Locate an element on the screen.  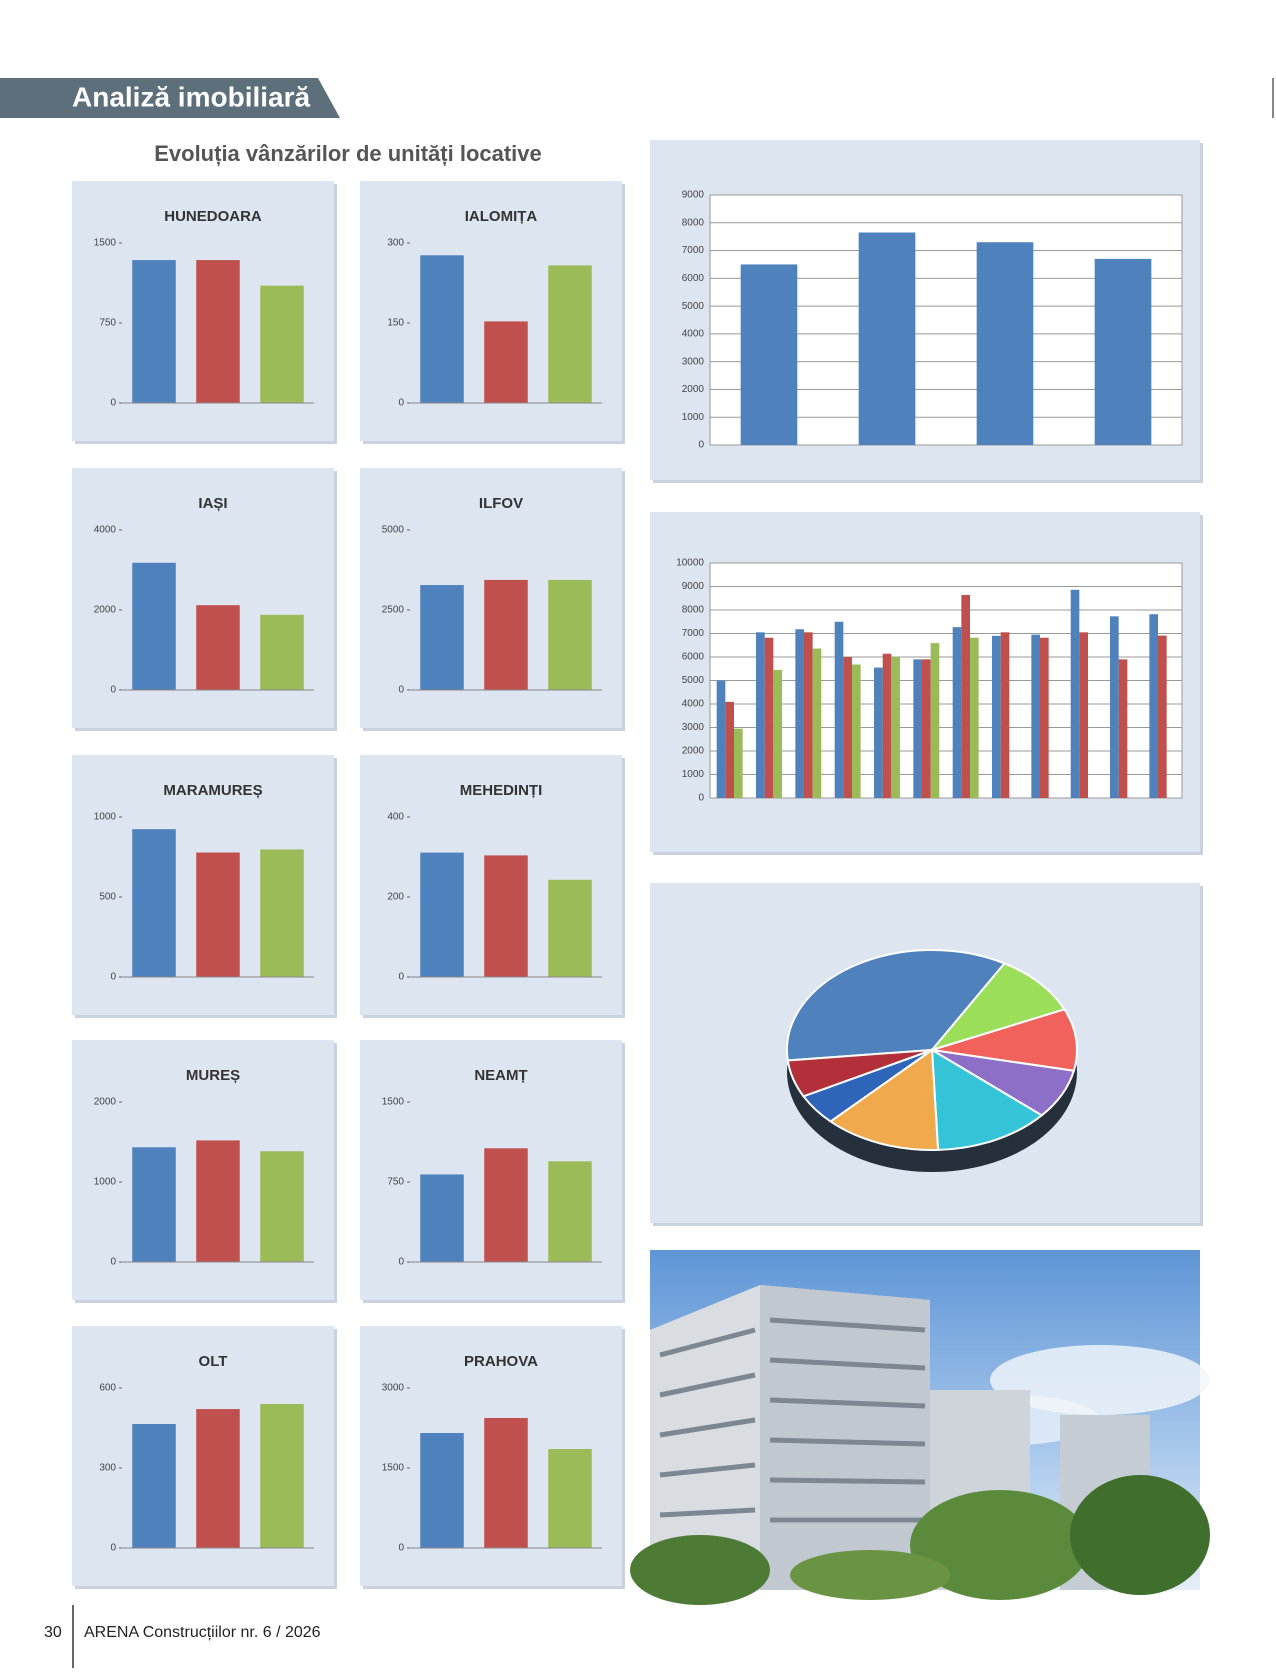
y-tick-label: 500 is located at coordinates (107, 897).